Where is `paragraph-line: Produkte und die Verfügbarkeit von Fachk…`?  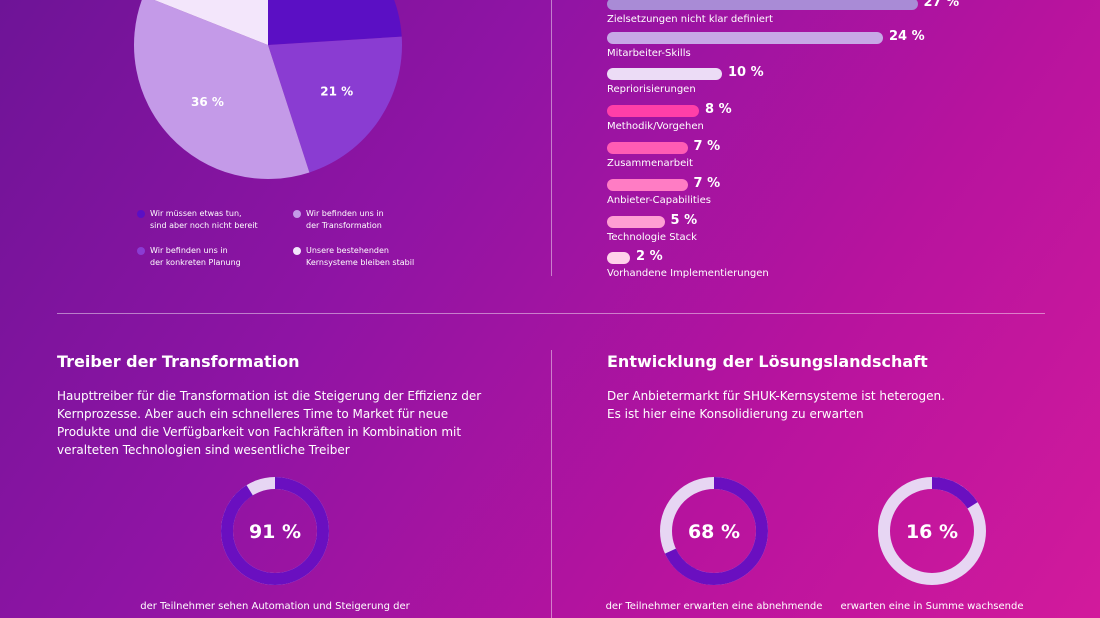
paragraph-line: Produkte und die Verfügbarkeit von Fachk… is located at coordinates (259, 432).